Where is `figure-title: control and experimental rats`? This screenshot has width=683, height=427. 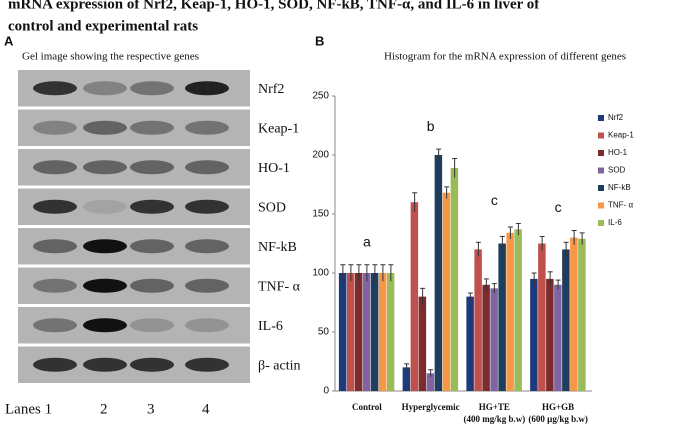 figure-title: control and experimental rats is located at coordinates (103, 26).